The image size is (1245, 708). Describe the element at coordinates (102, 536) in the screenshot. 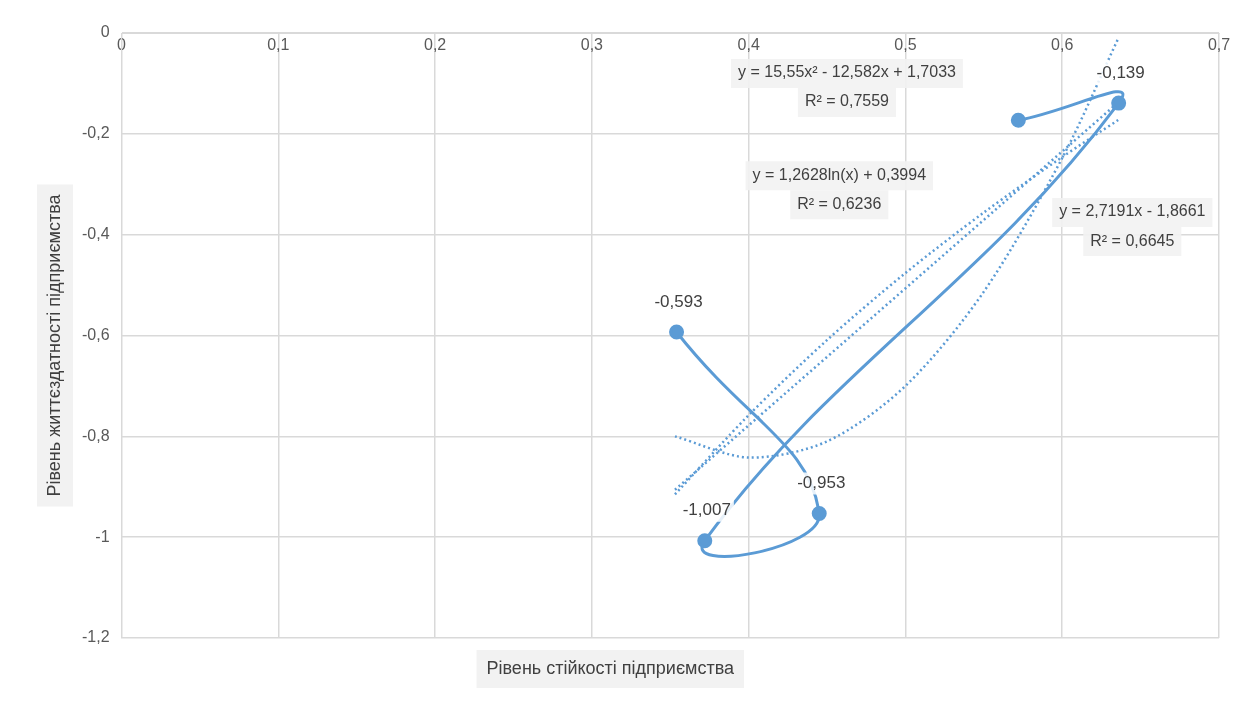

I see `y-tick-label: -1` at that location.